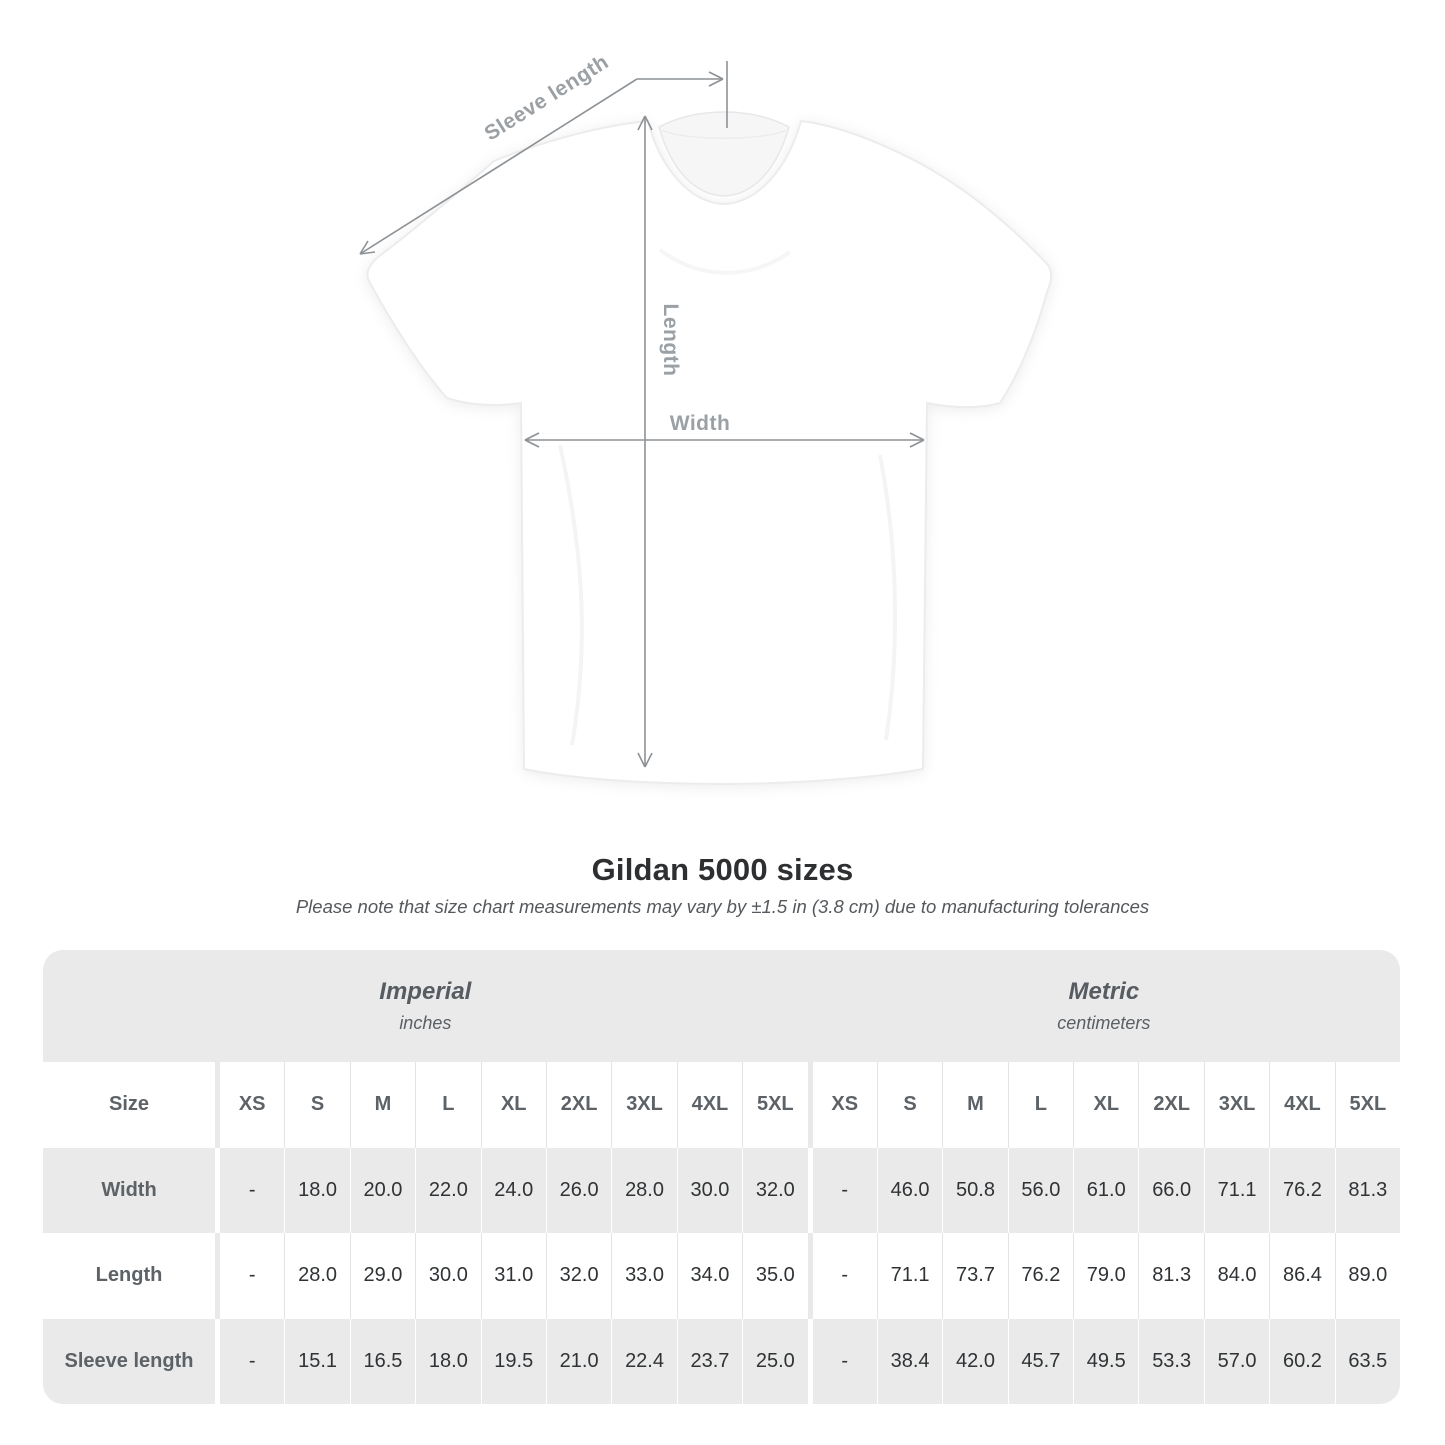  Describe the element at coordinates (974, 1190) in the screenshot. I see `measurement-cell-metric: 50.8` at that location.